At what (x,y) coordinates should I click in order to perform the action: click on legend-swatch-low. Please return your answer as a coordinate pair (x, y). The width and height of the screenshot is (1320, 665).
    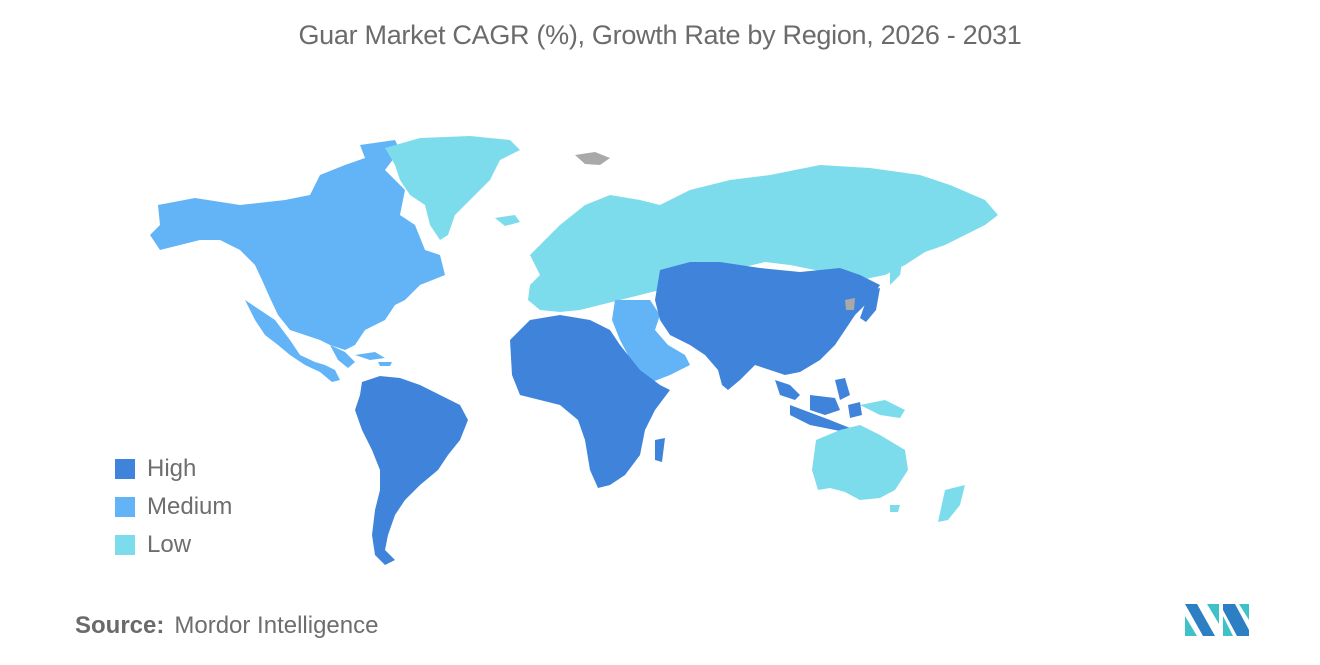
    Looking at the image, I should click on (125, 545).